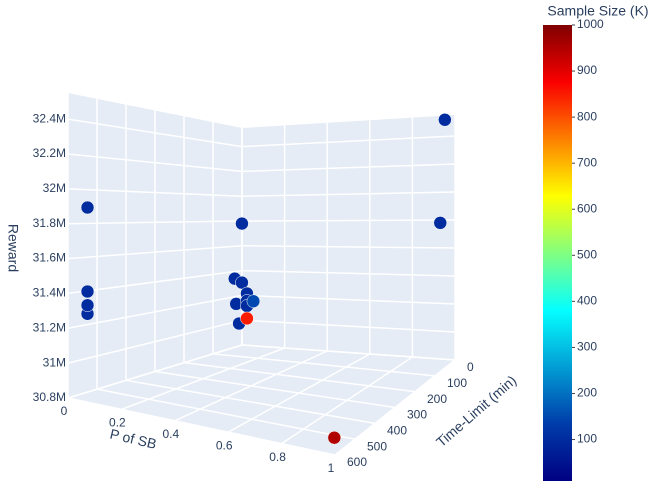 The image size is (661, 491). I want to click on y-axis-title: Time-Limit (min), so click(476, 411).